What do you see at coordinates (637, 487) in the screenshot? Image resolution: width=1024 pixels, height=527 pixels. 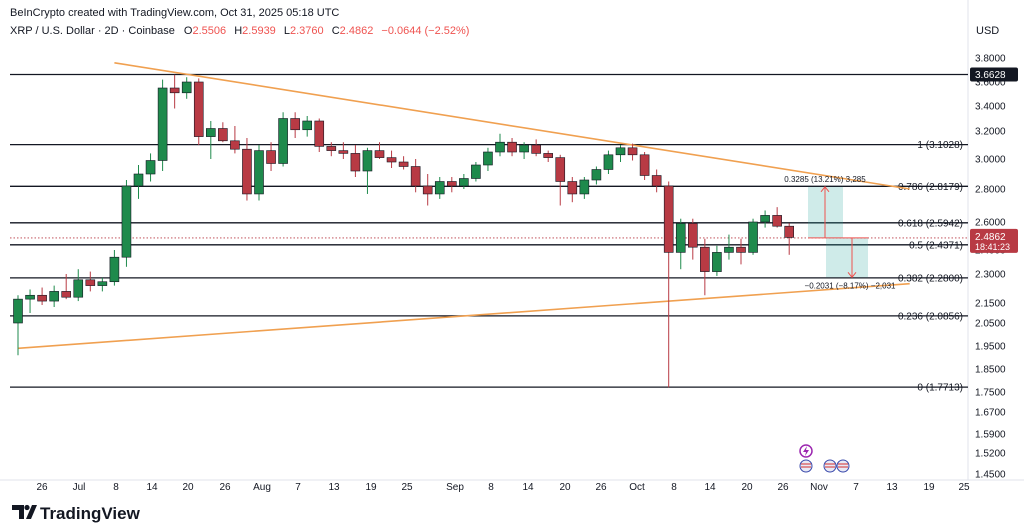 I see `x-tick-label: Oct` at bounding box center [637, 487].